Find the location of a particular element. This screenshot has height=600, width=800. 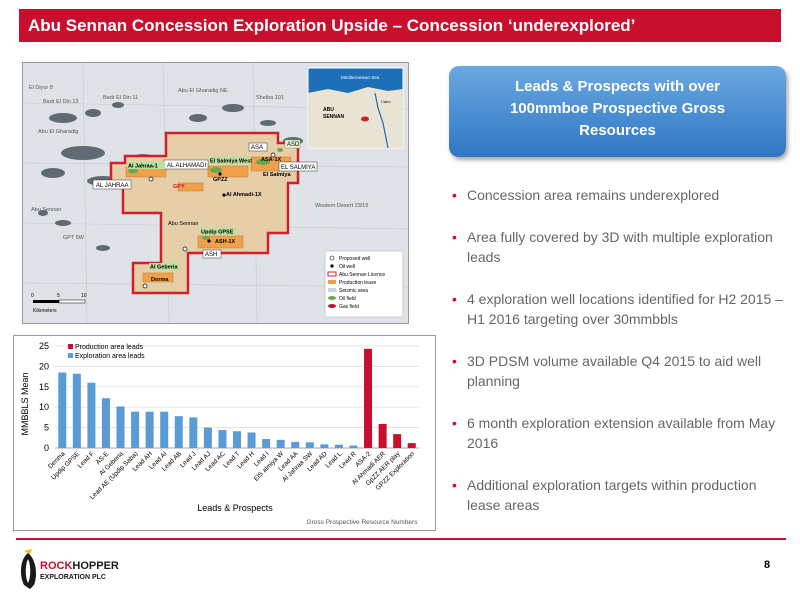

map-label: Abu El Gharadig is located at coordinates (58, 132).